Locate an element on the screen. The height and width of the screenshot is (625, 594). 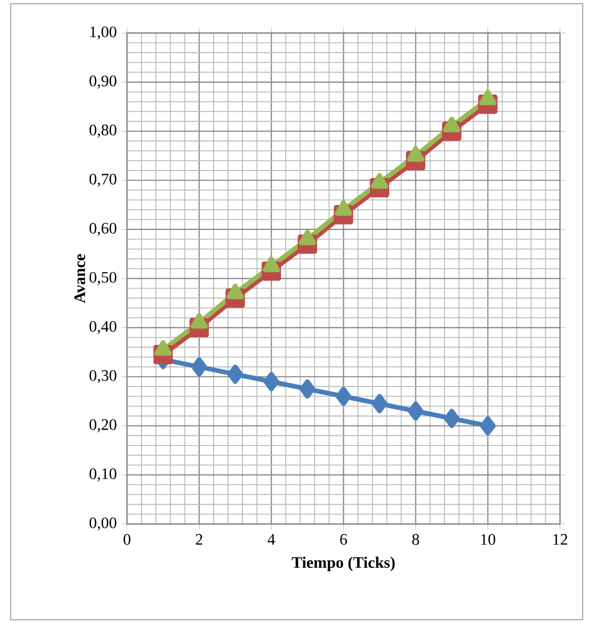
y-tick-label: 0,40 is located at coordinates (103, 327).